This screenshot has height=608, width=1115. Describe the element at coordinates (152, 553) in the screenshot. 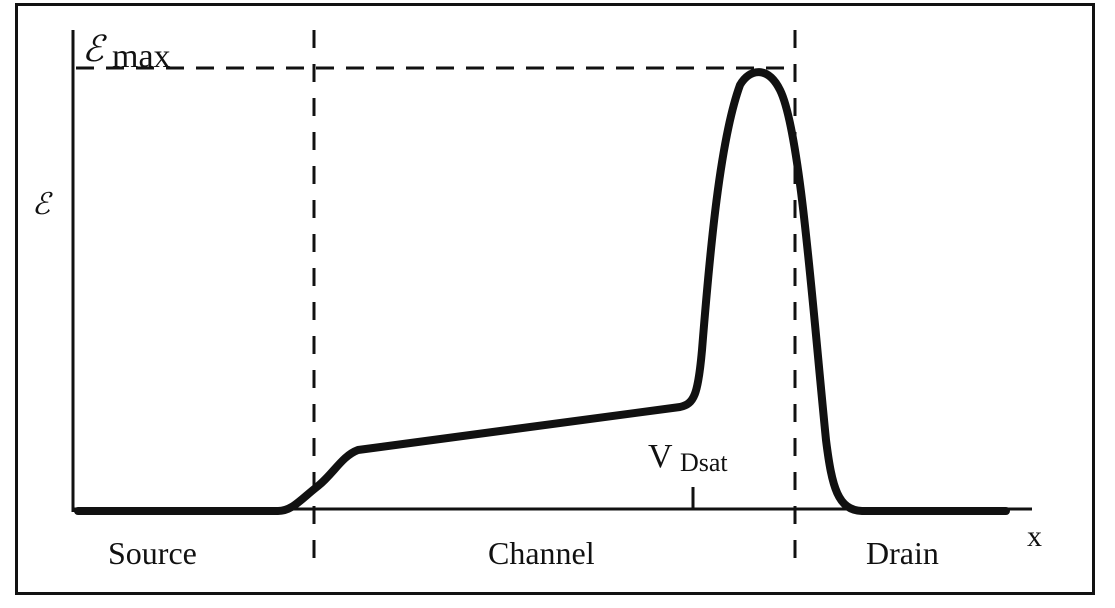

I see `region-label-source: Source` at that location.